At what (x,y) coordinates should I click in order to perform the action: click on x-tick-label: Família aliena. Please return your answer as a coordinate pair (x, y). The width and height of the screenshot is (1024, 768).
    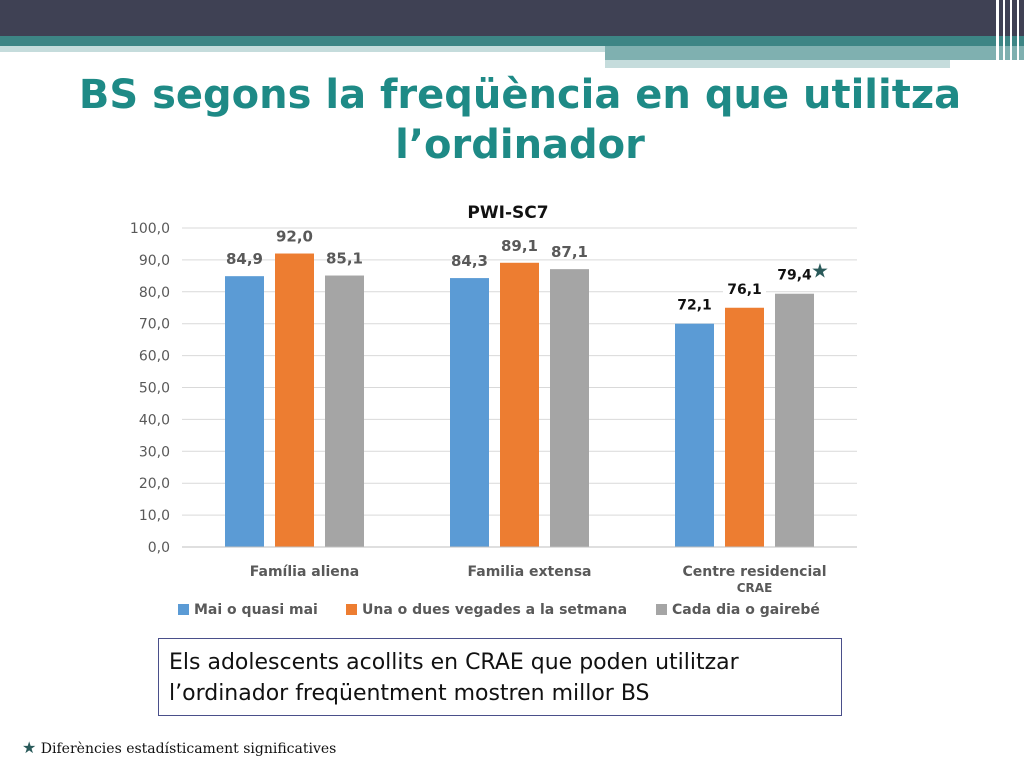
    Looking at the image, I should click on (304, 572).